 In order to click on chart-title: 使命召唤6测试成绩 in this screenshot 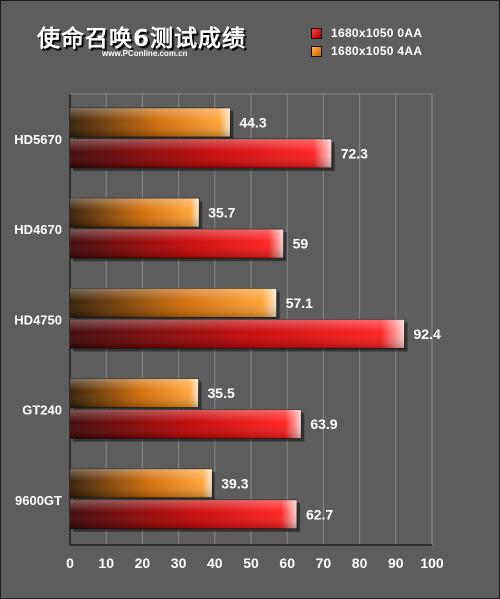, I will do `click(142, 39)`.